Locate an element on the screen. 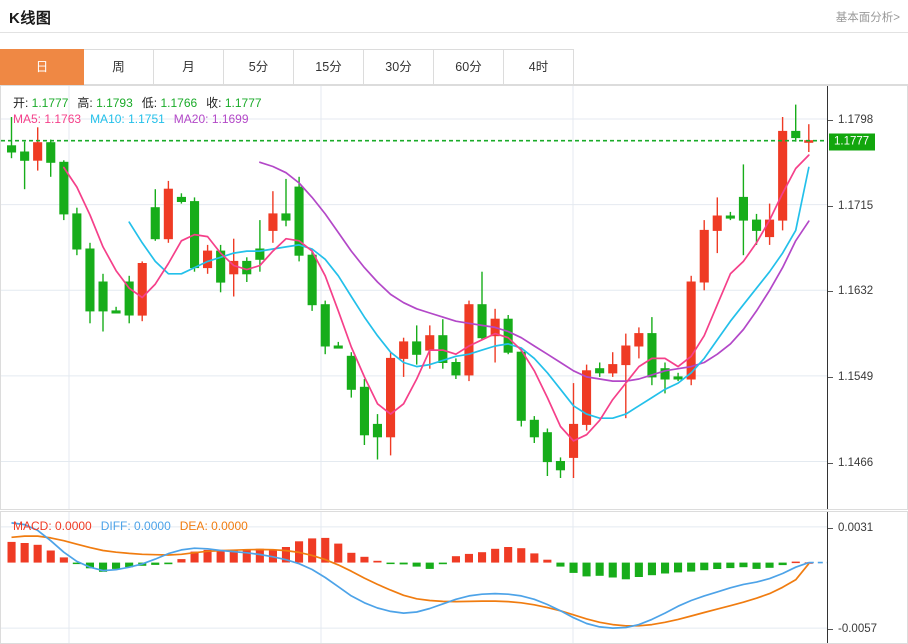 This screenshot has height=644, width=908. price-axis-label: 1.1632 is located at coordinates (856, 291).